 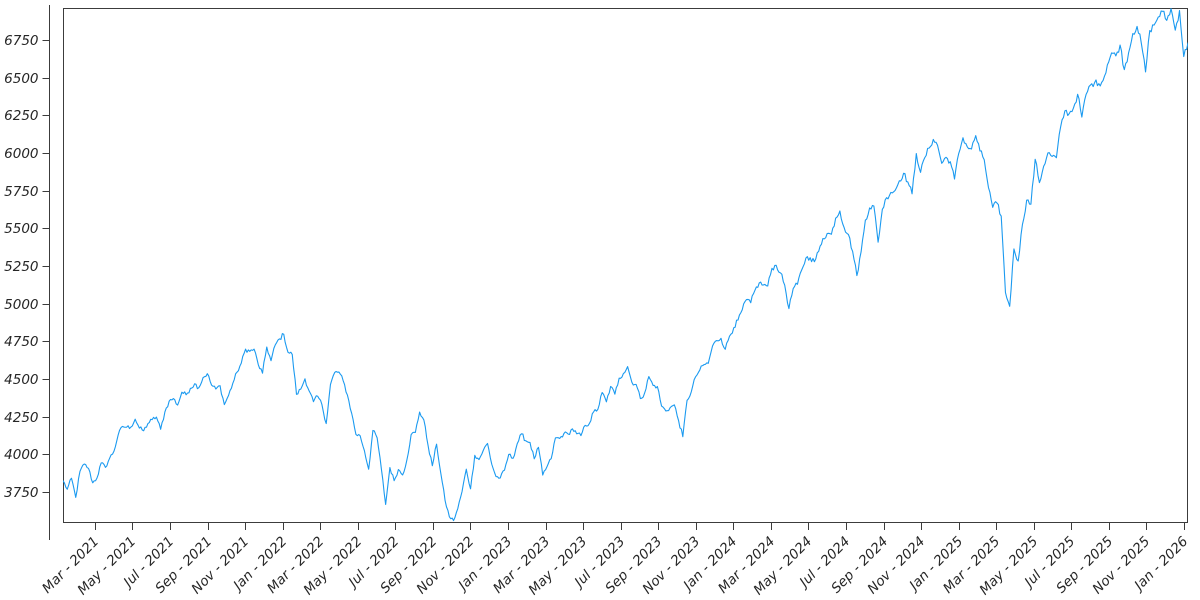 What do you see at coordinates (21, 493) in the screenshot?
I see `y-tick-label: 3750` at bounding box center [21, 493].